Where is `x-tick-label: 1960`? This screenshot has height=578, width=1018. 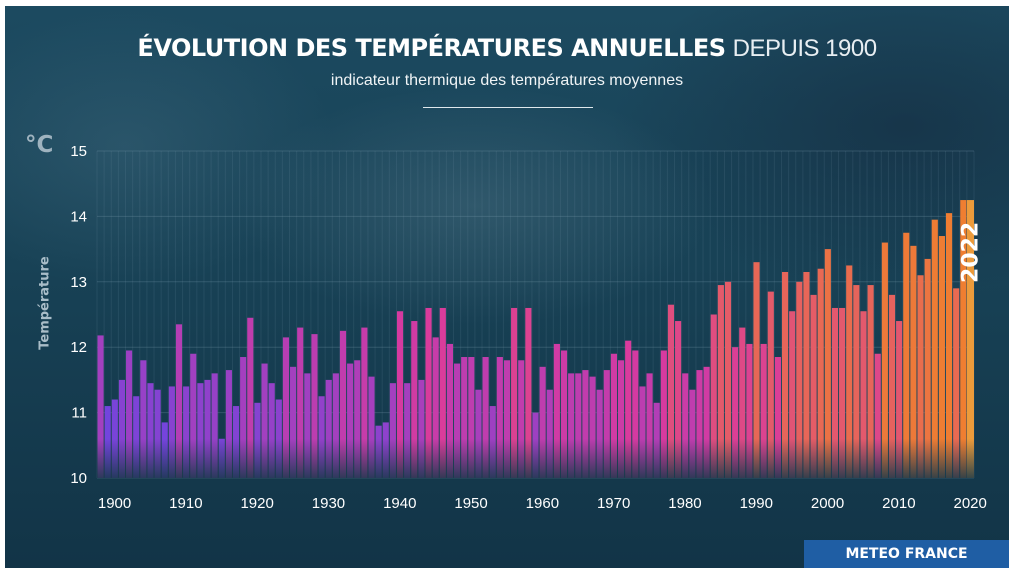 x-tick-label: 1960 is located at coordinates (542, 503).